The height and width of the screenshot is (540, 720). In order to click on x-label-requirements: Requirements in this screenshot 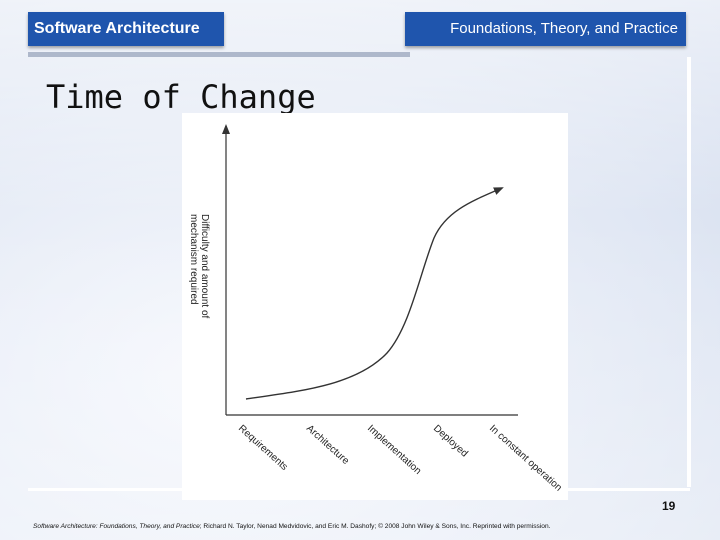, I will do `click(263, 448)`.